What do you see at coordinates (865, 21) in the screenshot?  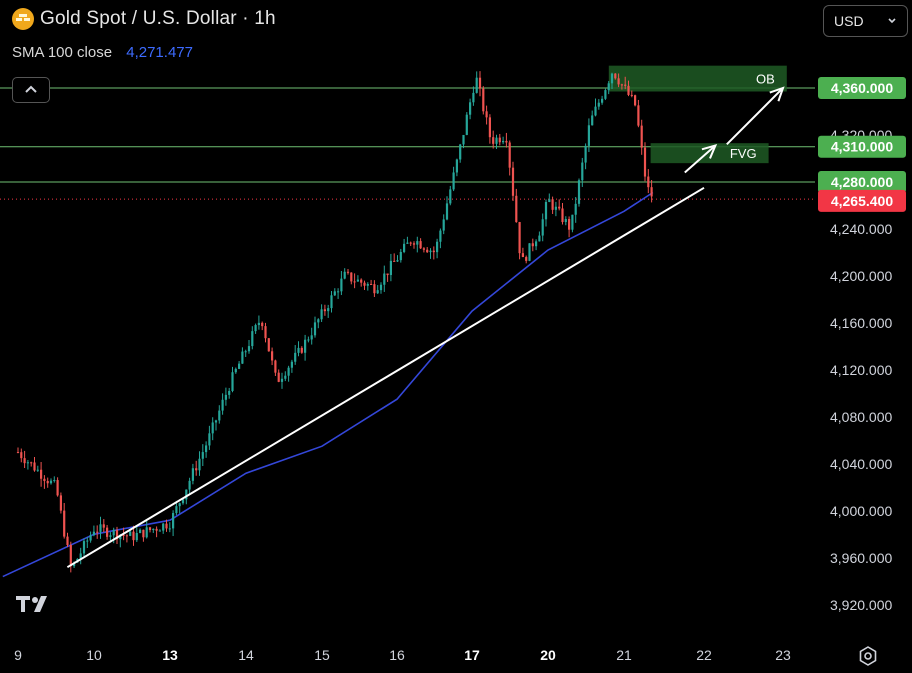 I see `currency-select: USD` at bounding box center [865, 21].